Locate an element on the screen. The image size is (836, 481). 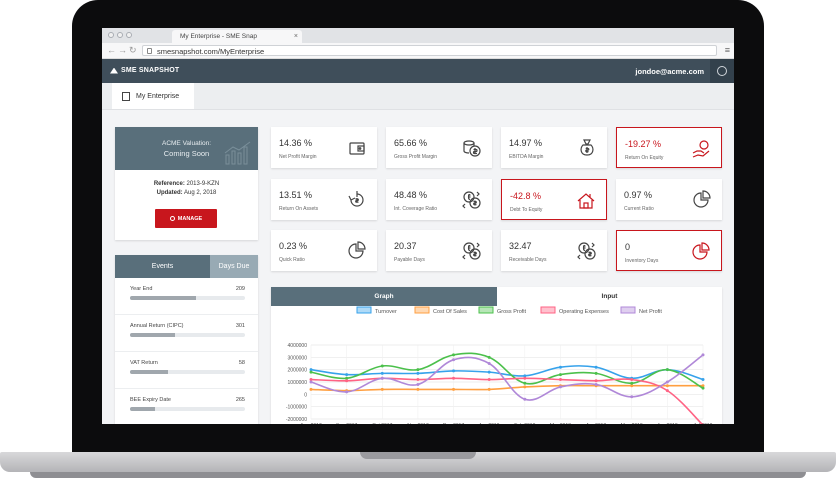
tab-input: Input is located at coordinates (609, 296).